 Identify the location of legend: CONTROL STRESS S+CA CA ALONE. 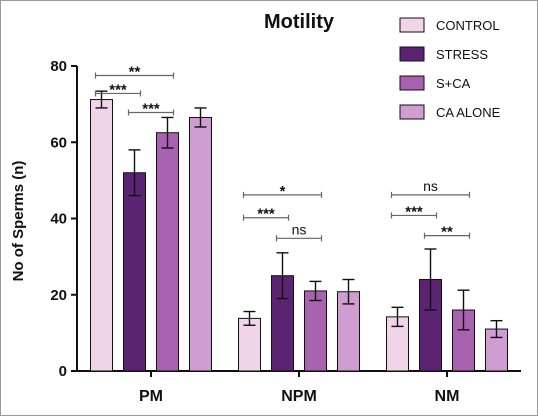
(450, 68).